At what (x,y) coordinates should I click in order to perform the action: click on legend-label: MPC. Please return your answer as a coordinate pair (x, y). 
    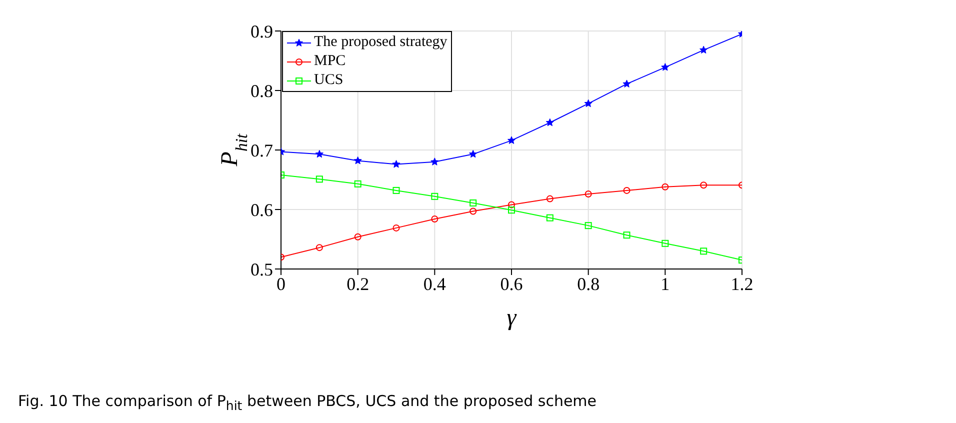
    Looking at the image, I should click on (330, 61).